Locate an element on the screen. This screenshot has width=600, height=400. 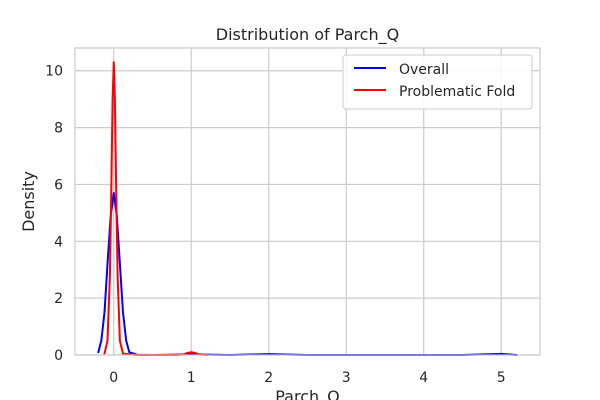
legend-label-problematic-fold: Problematic Fold is located at coordinates (457, 92).